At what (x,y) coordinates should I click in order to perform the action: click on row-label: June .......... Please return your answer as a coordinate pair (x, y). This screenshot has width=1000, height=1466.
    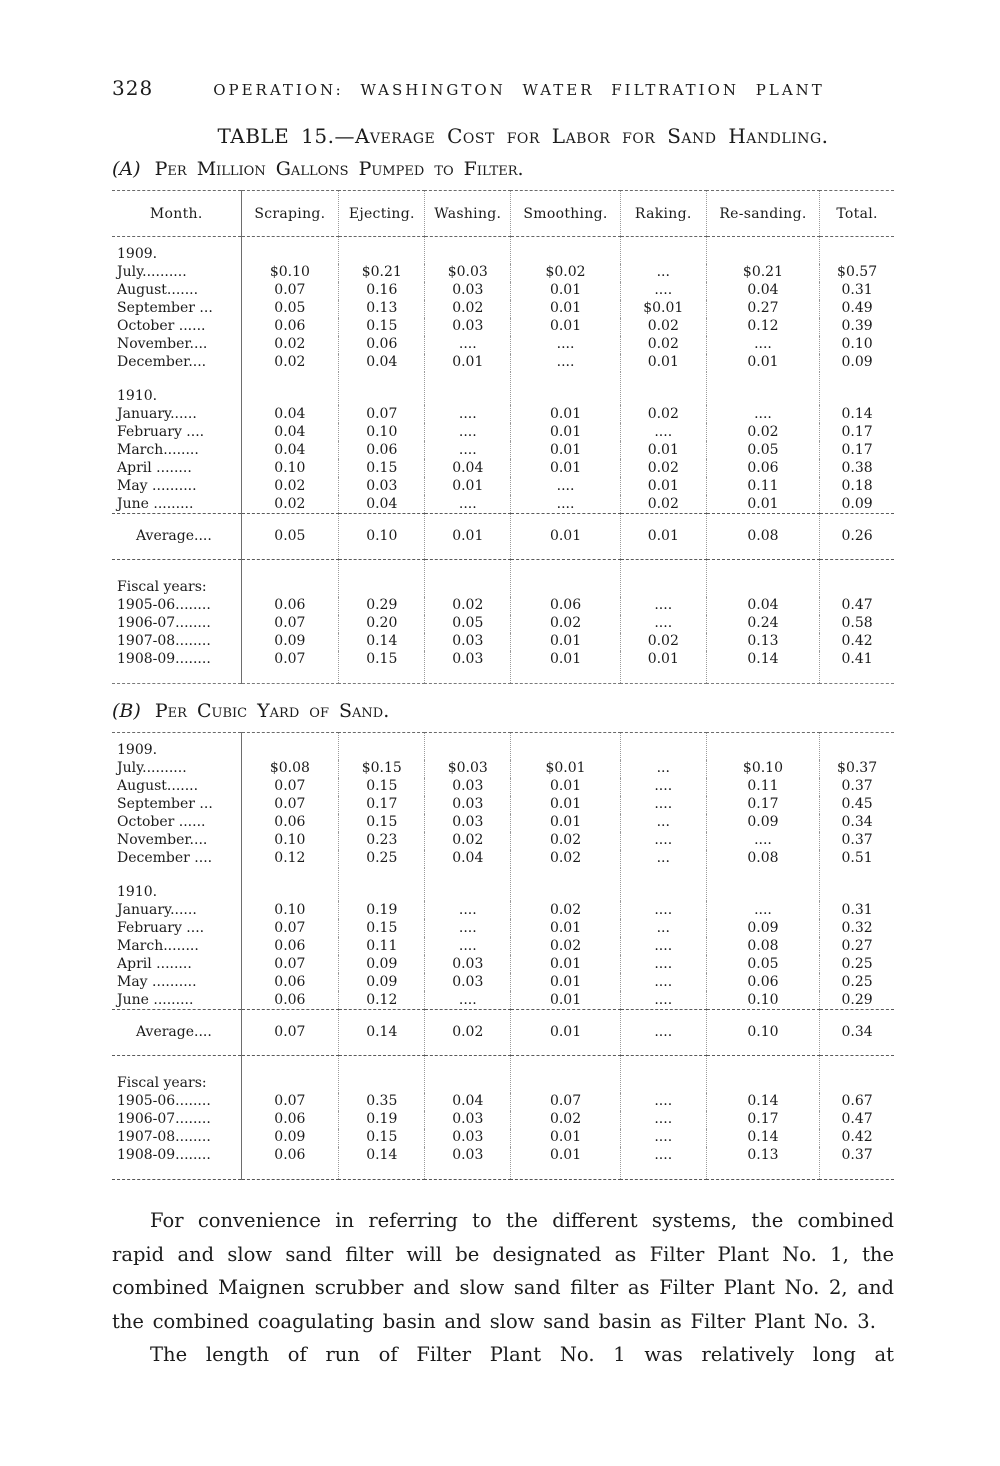
    Looking at the image, I should click on (155, 999).